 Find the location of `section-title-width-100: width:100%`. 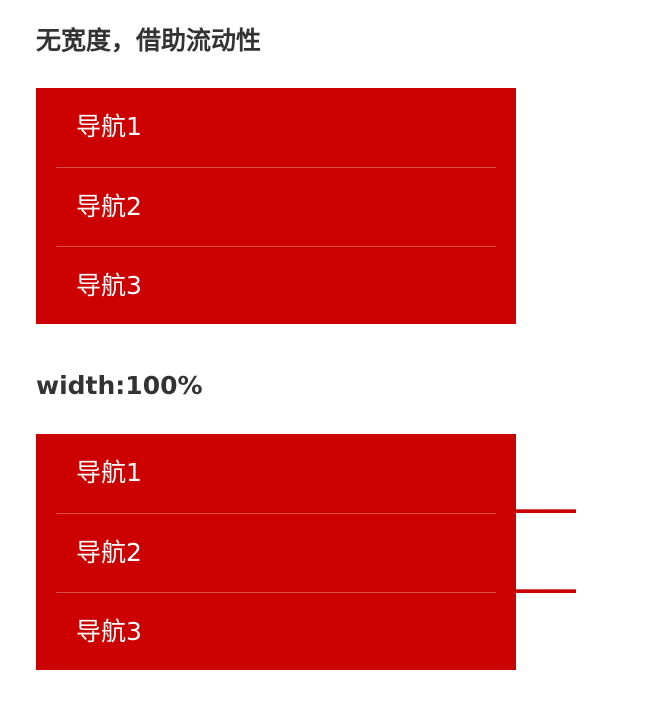

section-title-width-100: width:100% is located at coordinates (119, 385).